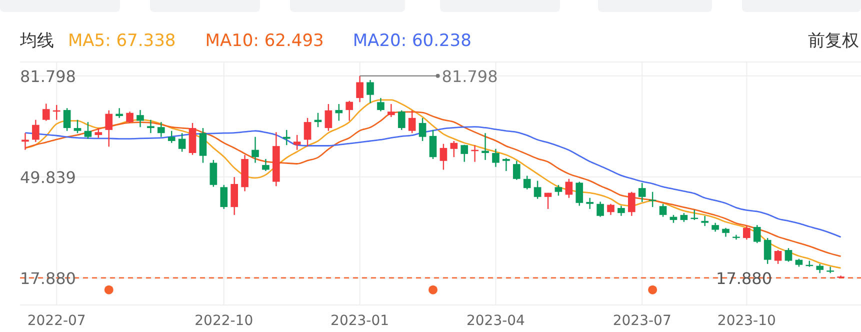  What do you see at coordinates (360, 321) in the screenshot?
I see `x-tick-label: 2023-01` at bounding box center [360, 321].